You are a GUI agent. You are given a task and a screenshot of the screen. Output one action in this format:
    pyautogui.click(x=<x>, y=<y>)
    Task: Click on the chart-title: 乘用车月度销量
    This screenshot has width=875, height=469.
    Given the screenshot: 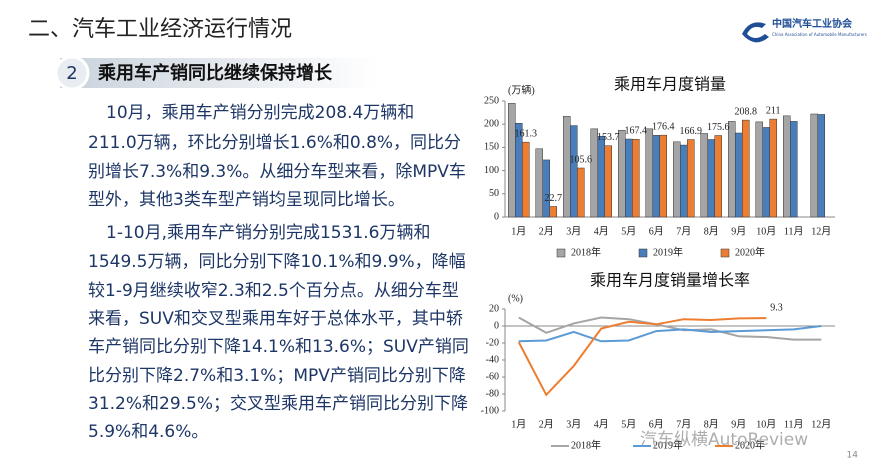 What is the action you would take?
    pyautogui.click(x=670, y=84)
    